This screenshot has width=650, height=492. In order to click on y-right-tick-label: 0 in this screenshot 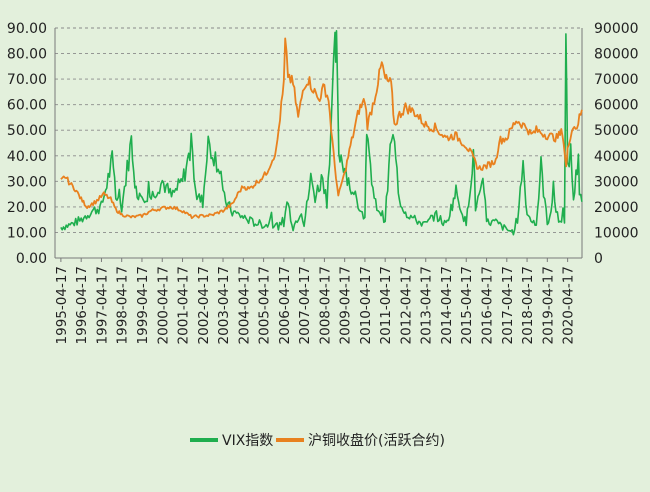, I will do `click(598, 259)`.